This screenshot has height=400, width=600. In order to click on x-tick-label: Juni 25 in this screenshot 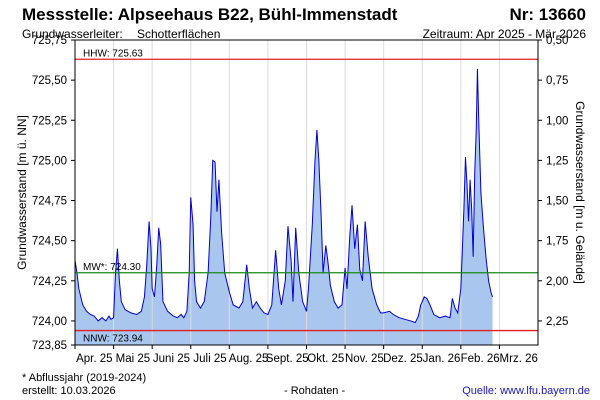, I will do `click(171, 359)`.